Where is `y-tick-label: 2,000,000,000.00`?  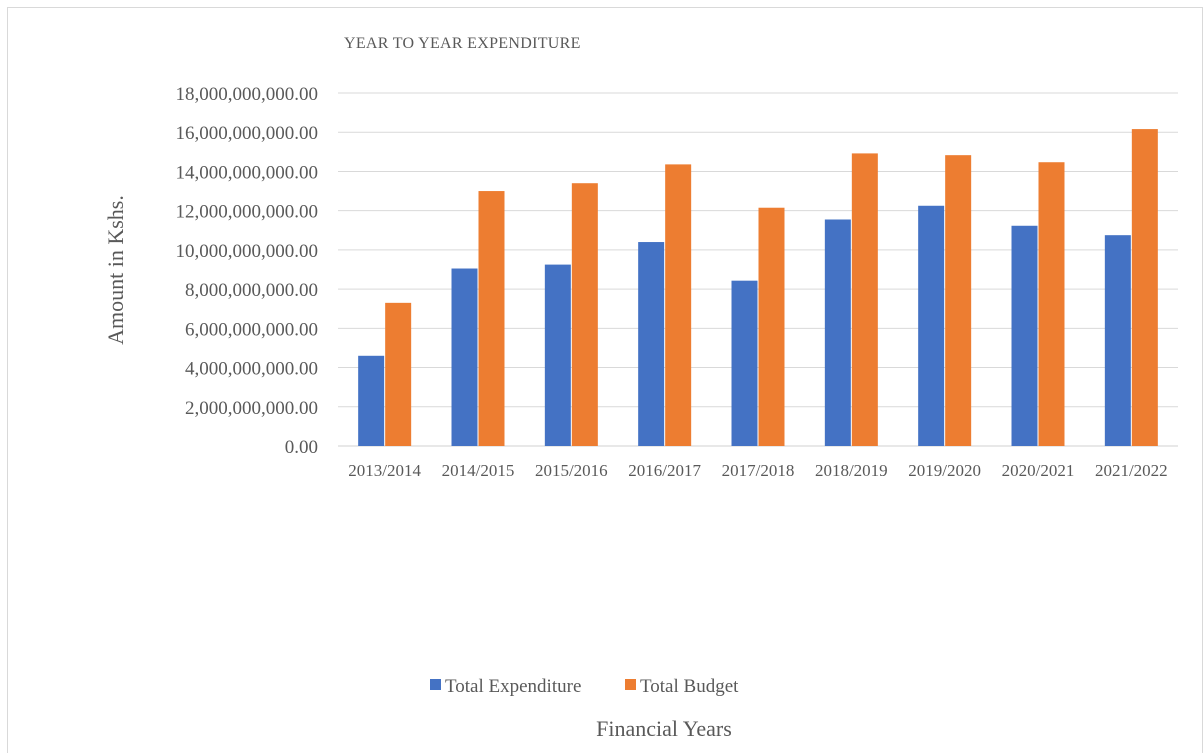
y-tick-label: 2,000,000,000.00 is located at coordinates (251, 408).